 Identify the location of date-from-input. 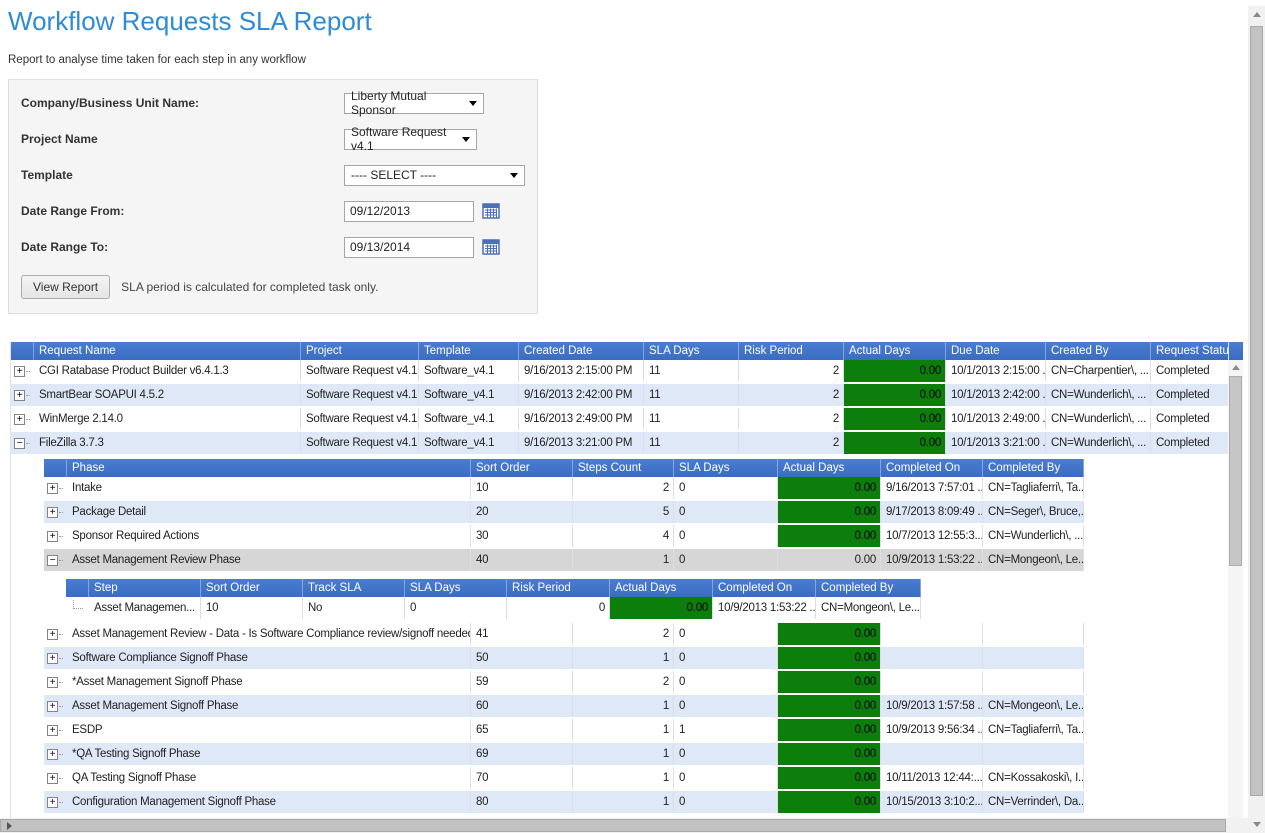
(409, 211).